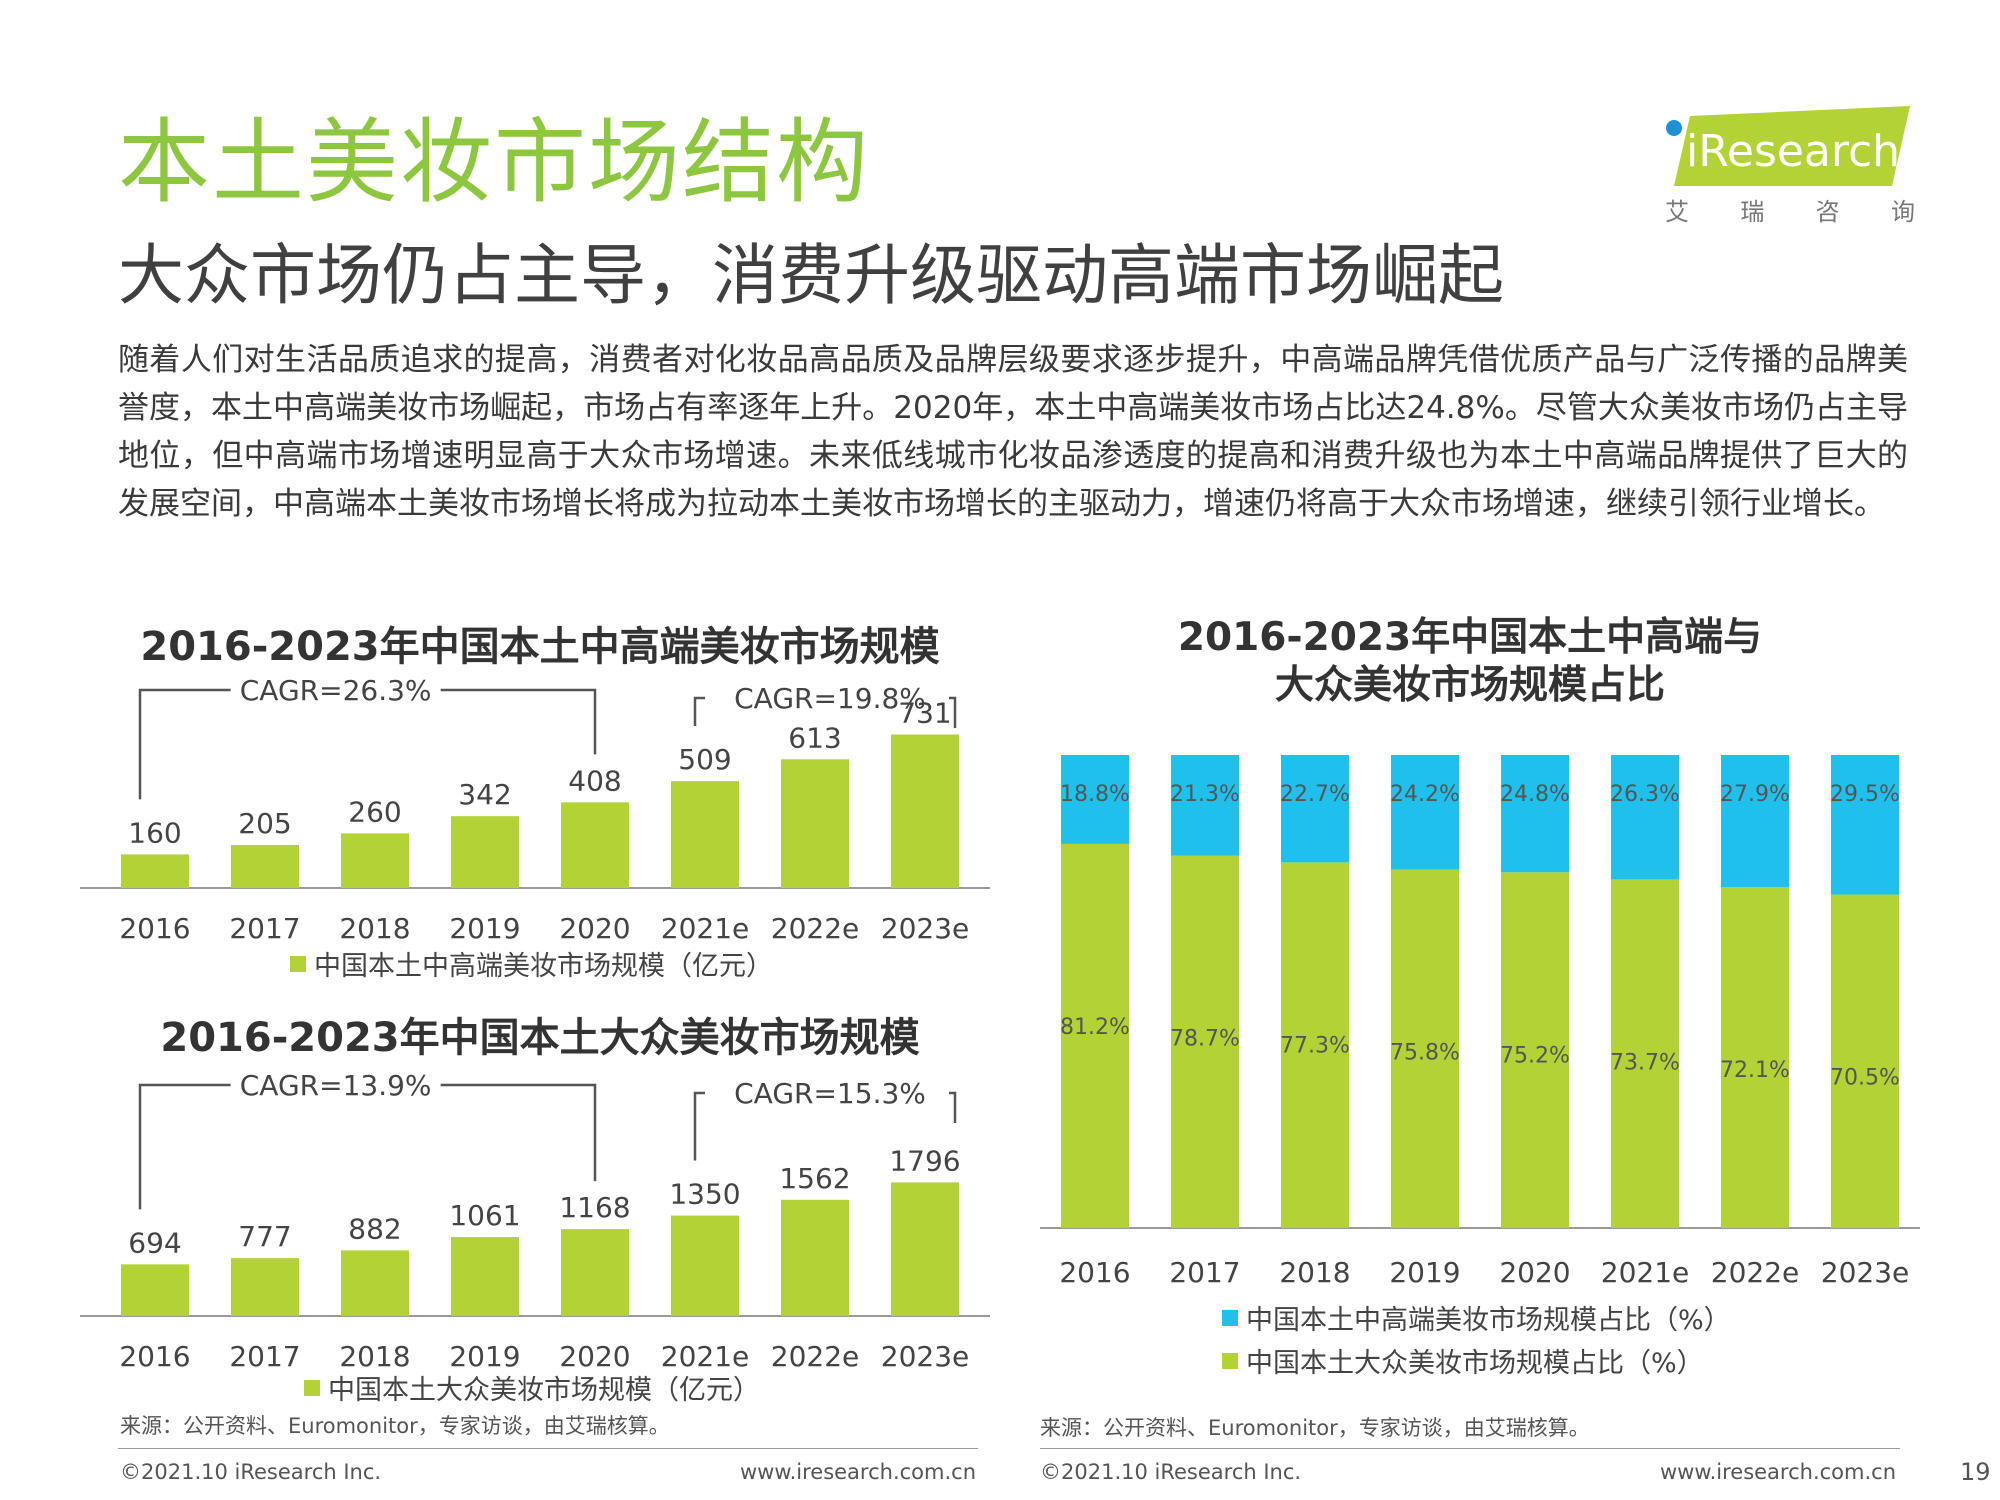 The width and height of the screenshot is (2000, 1500). What do you see at coordinates (814, 737) in the screenshot?
I see `chart1-value-label: 613` at bounding box center [814, 737].